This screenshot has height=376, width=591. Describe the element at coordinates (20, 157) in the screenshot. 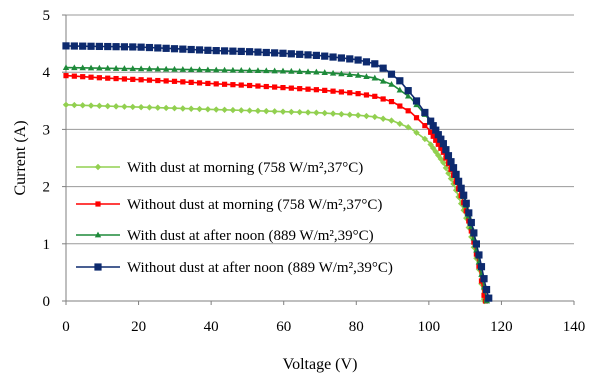

I see `y-axis-title: Current (A)` at that location.